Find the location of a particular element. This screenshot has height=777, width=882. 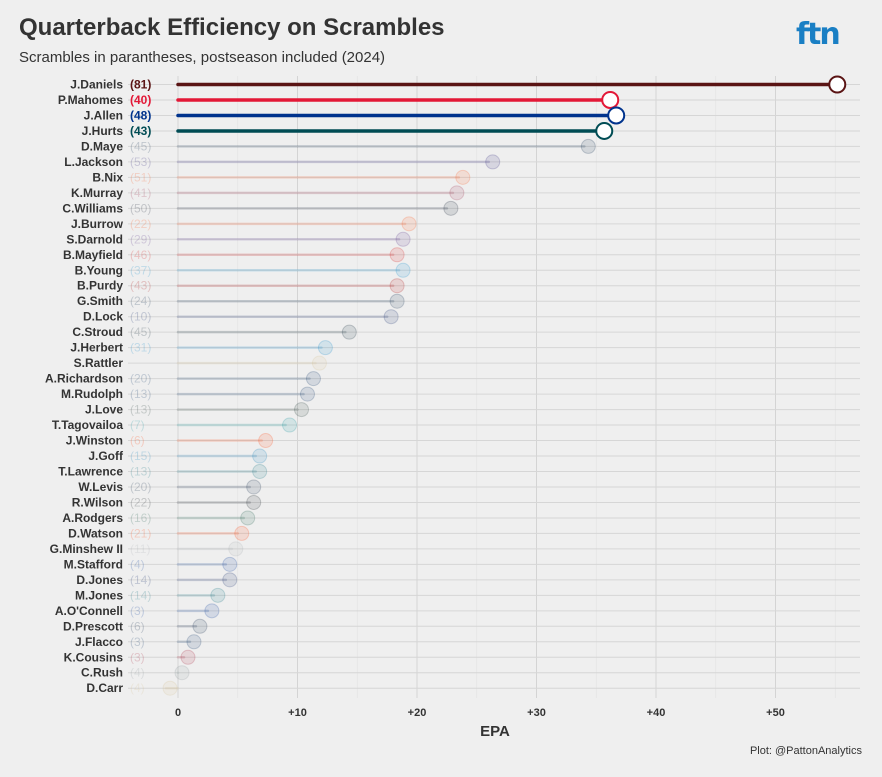

player-label: S.Rattler is located at coordinates (99, 363).